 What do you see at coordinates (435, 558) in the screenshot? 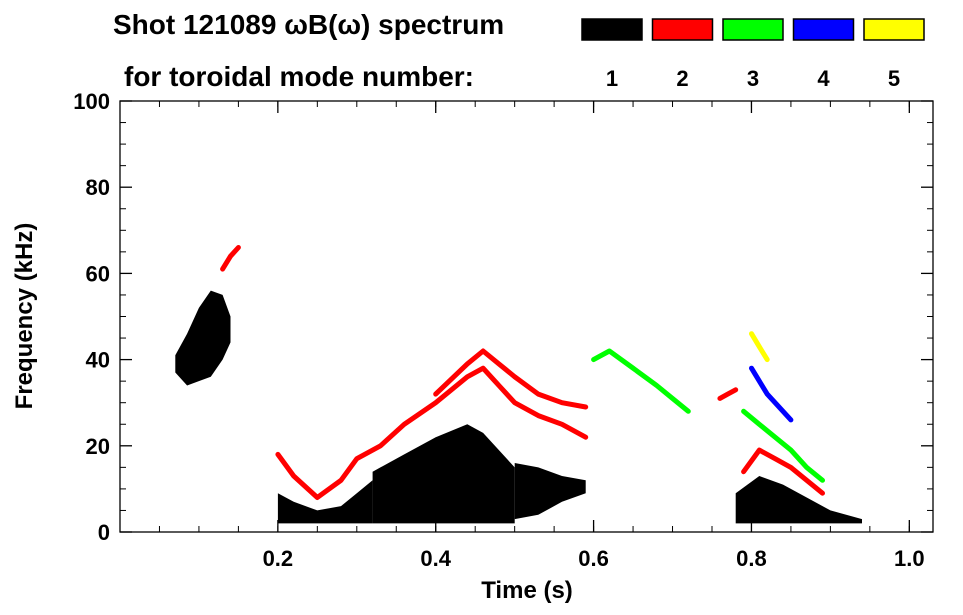
I see `x-tick-label: 0.4` at bounding box center [435, 558].